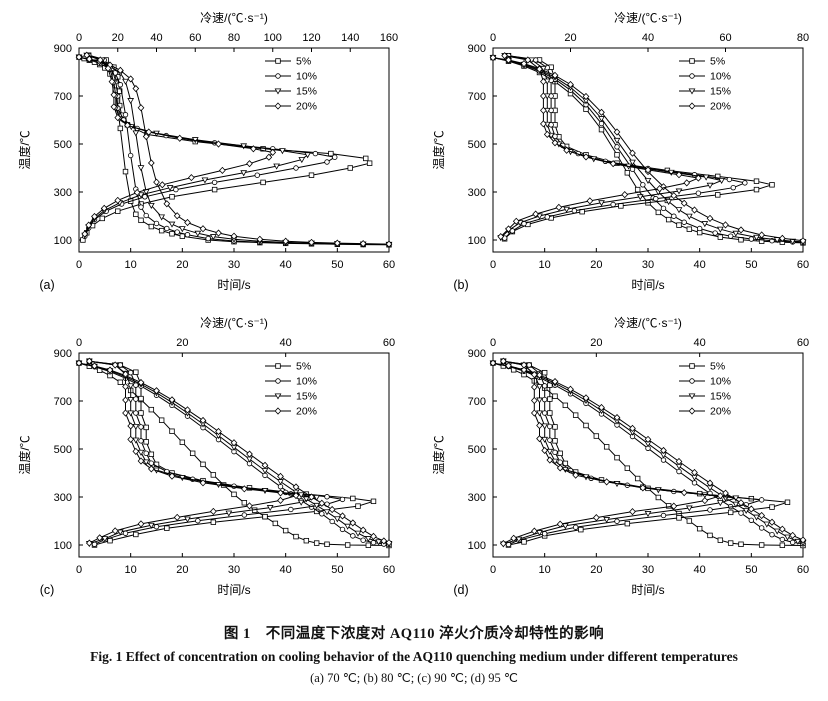 The width and height of the screenshot is (828, 701). Describe the element at coordinates (63, 49) in the screenshot. I see `left-tick-label: 900` at that location.